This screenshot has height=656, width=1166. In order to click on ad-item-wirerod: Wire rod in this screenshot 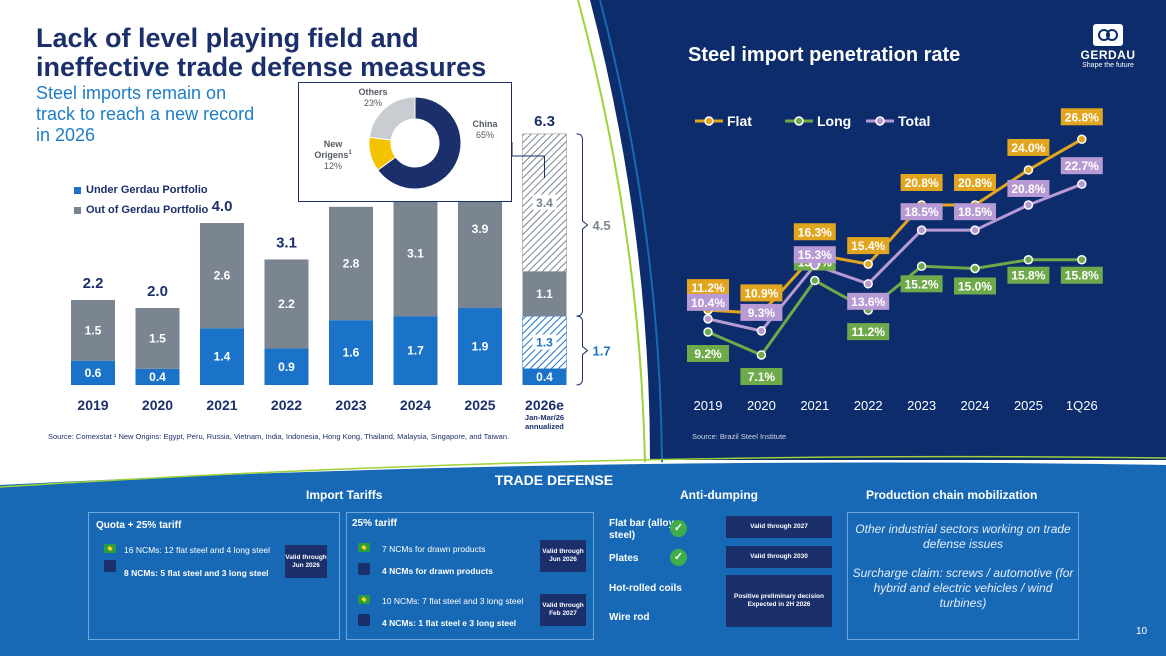, I will do `click(629, 617)`.